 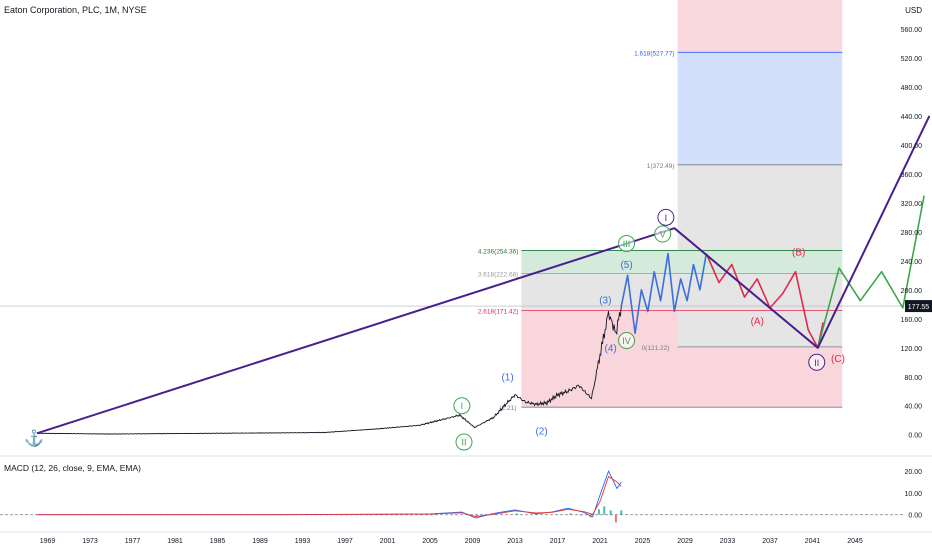 What do you see at coordinates (664, 293) in the screenshot?
I see `projection-blue-line` at bounding box center [664, 293].